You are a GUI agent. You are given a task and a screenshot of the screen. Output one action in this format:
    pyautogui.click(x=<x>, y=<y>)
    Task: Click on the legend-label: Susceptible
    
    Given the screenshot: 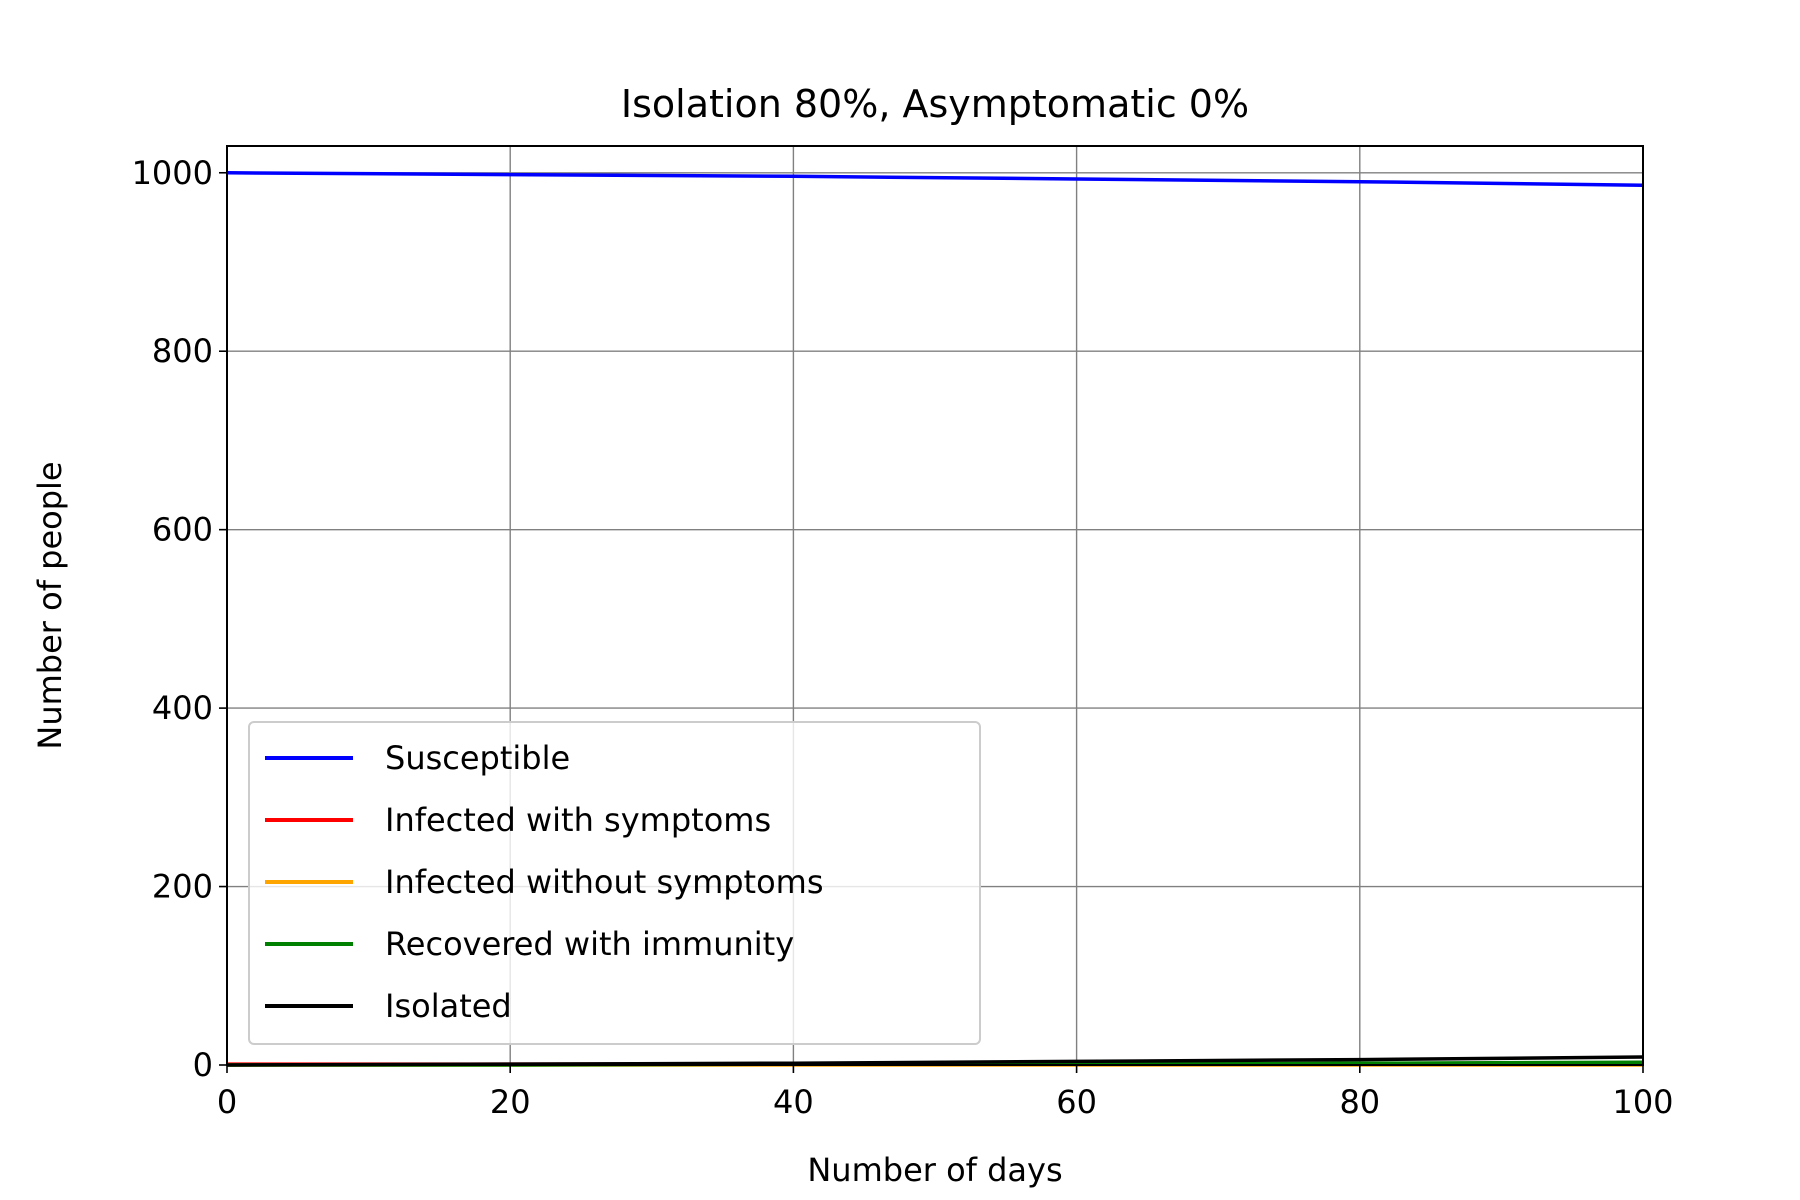 What is the action you would take?
    pyautogui.click(x=477, y=758)
    